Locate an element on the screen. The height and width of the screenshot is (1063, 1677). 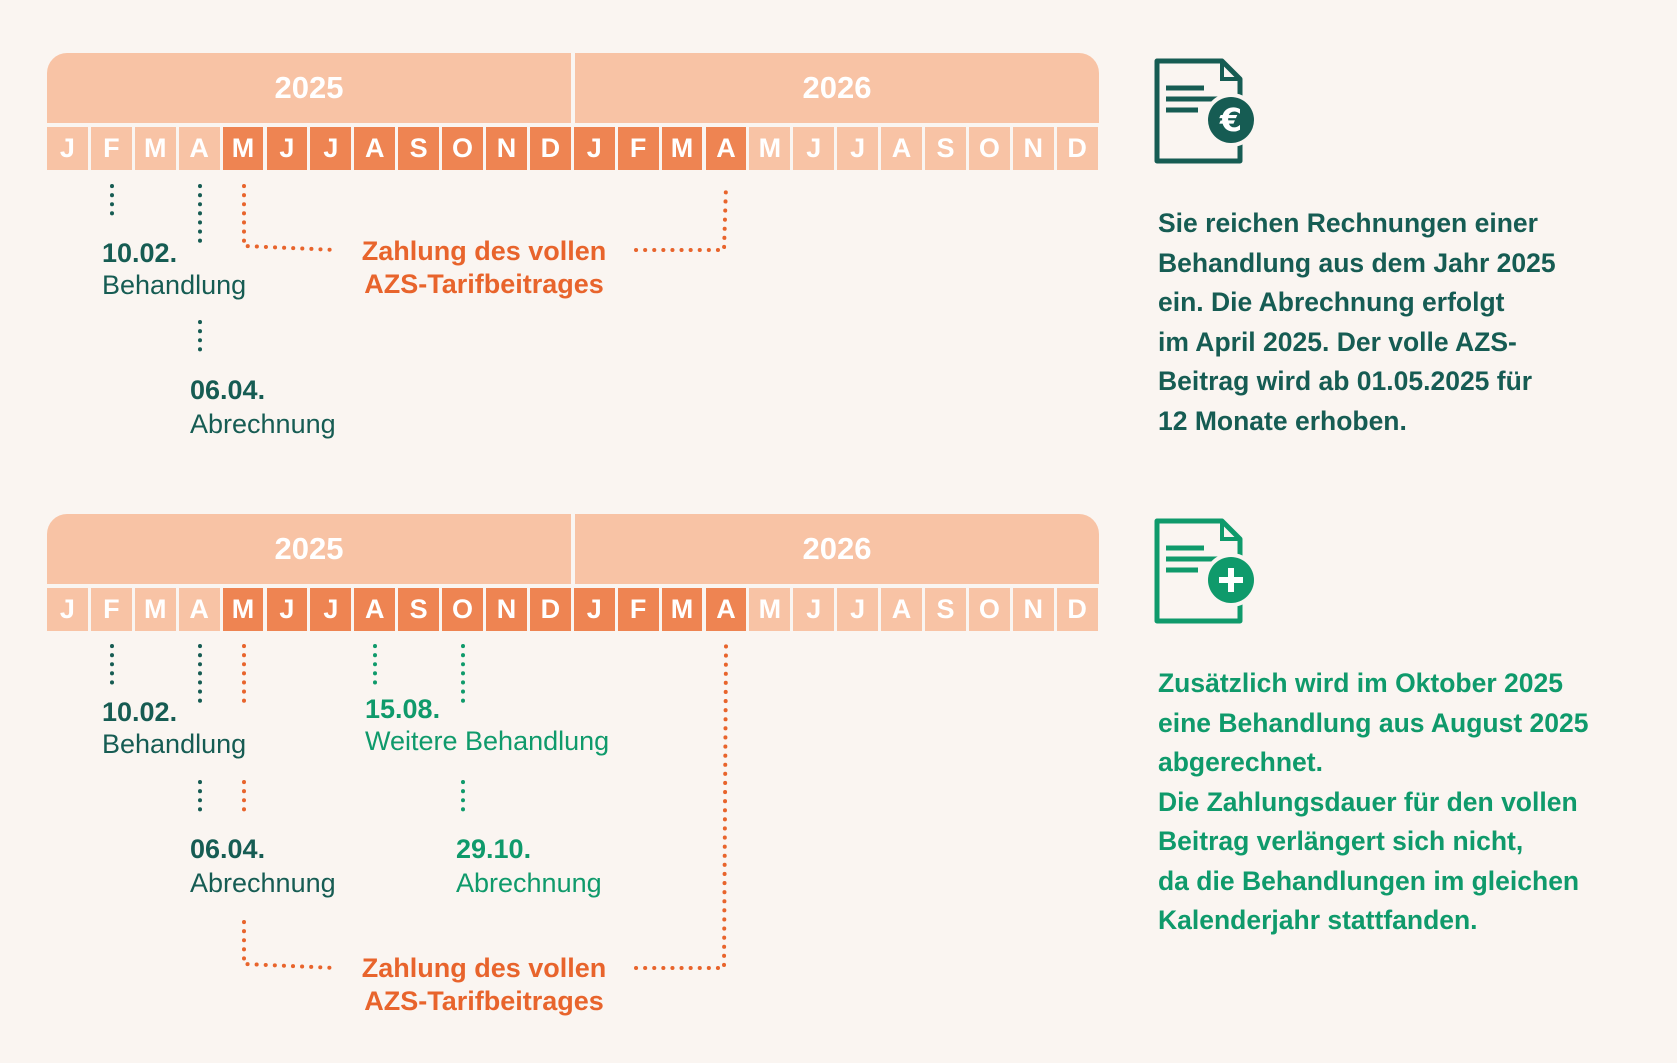
billing2-date: 29.10. is located at coordinates (494, 849).